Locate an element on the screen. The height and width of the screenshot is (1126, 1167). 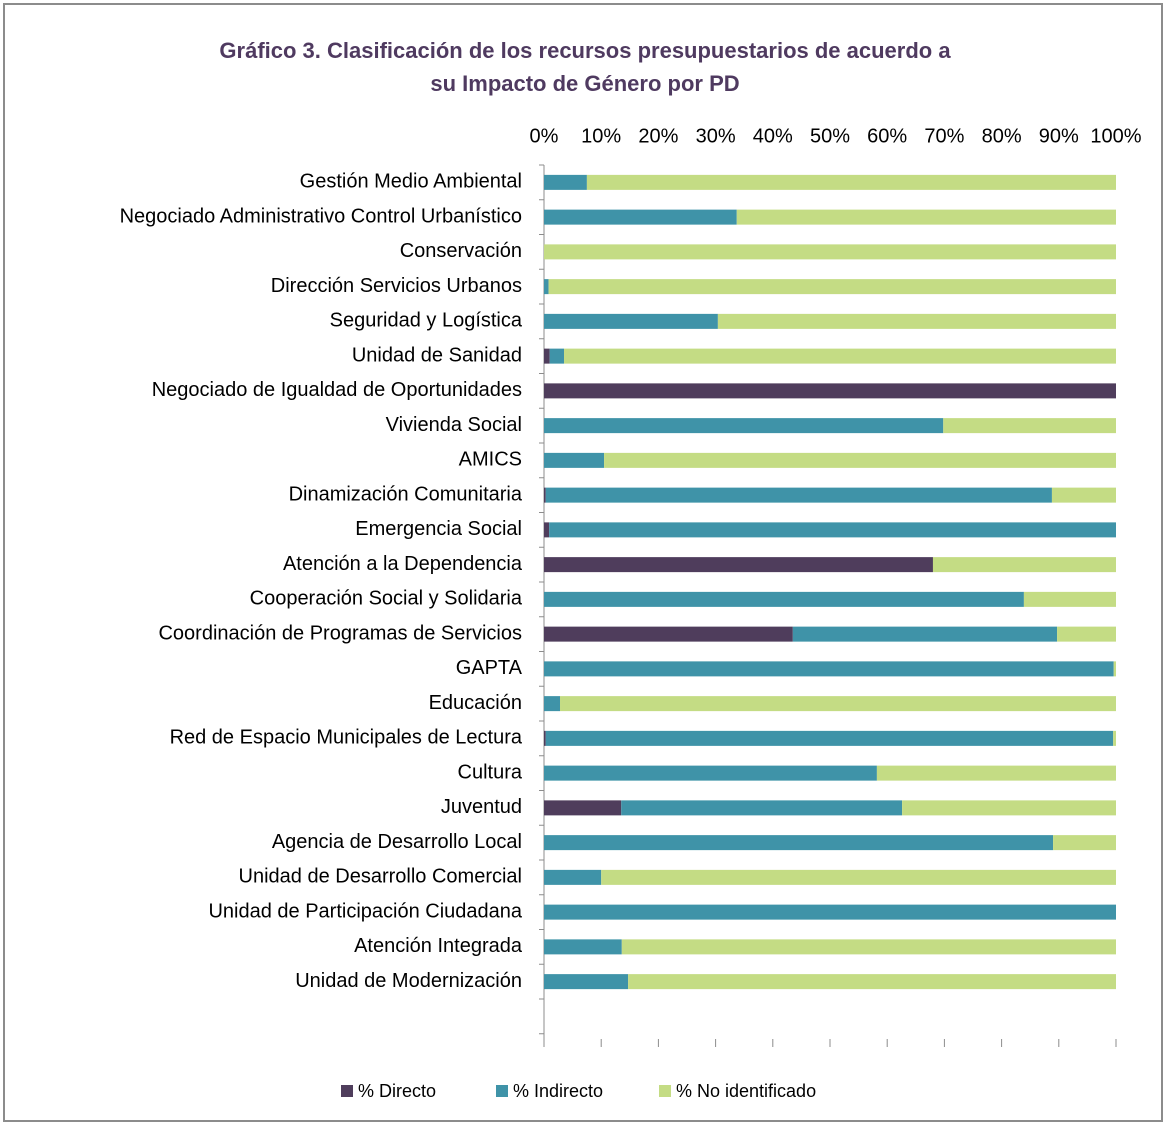
x-tick-label: 60% is located at coordinates (887, 136).